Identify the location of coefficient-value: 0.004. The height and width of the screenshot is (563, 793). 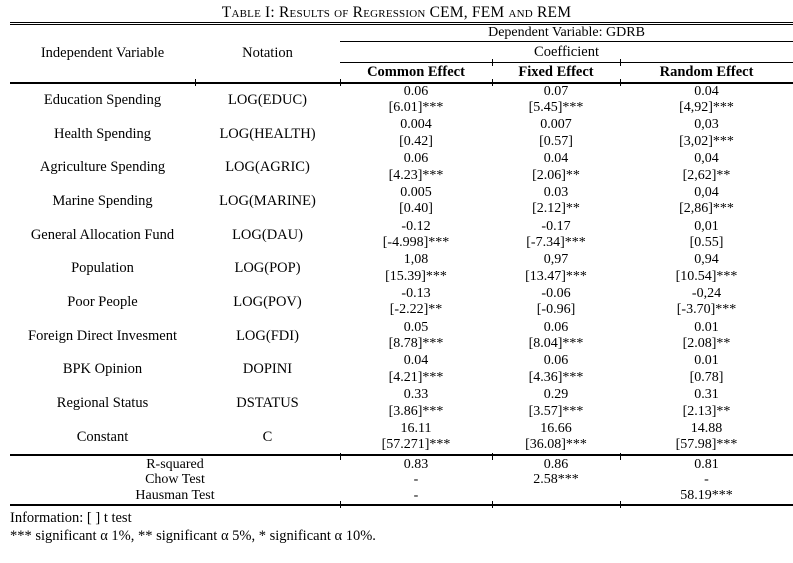
(416, 125).